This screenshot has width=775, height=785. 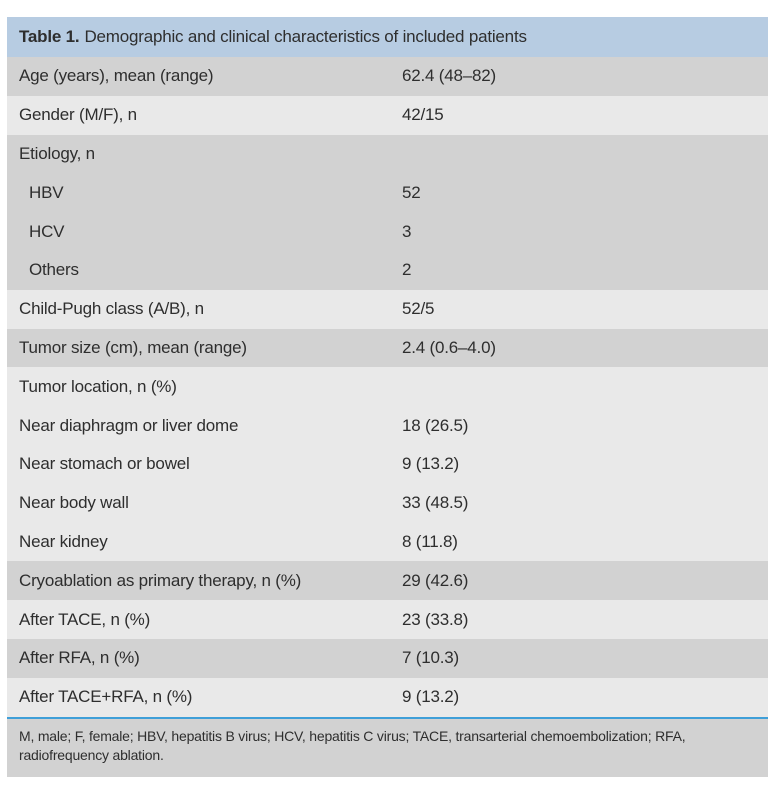 What do you see at coordinates (430, 658) in the screenshot?
I see `row-value: 7 (10.3)` at bounding box center [430, 658].